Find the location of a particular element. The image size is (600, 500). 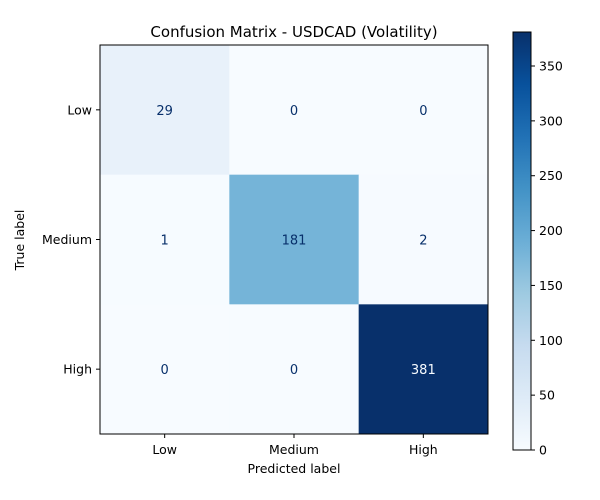

x-axis-ticks: Low Medium High is located at coordinates (295, 445).